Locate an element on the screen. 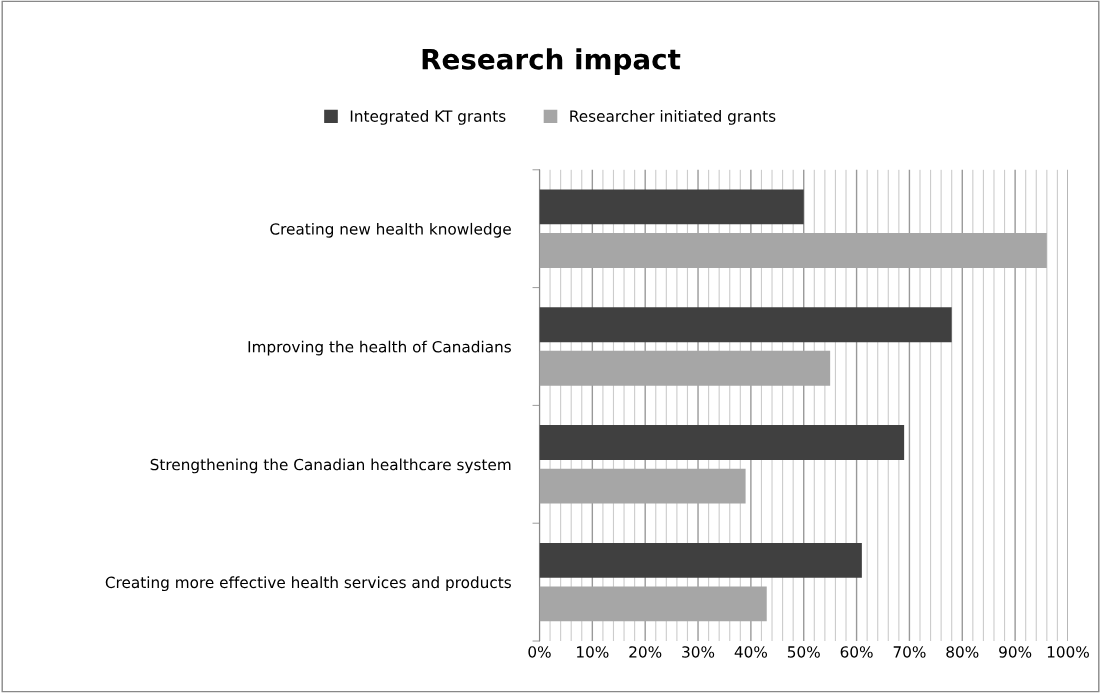 The width and height of the screenshot is (1101, 693). x-tick-label: 30% is located at coordinates (698, 652).